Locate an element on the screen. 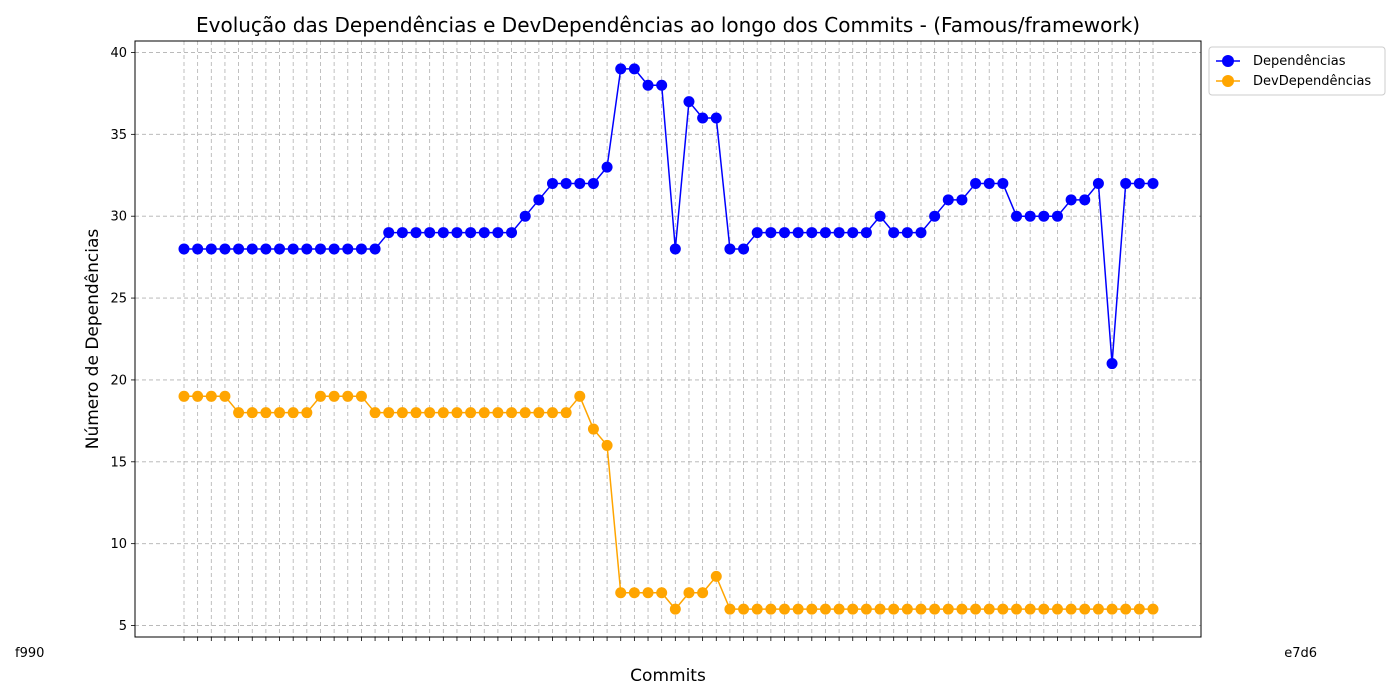 This screenshot has height=700, width=1400. y-tick-label: 5 is located at coordinates (123, 626).